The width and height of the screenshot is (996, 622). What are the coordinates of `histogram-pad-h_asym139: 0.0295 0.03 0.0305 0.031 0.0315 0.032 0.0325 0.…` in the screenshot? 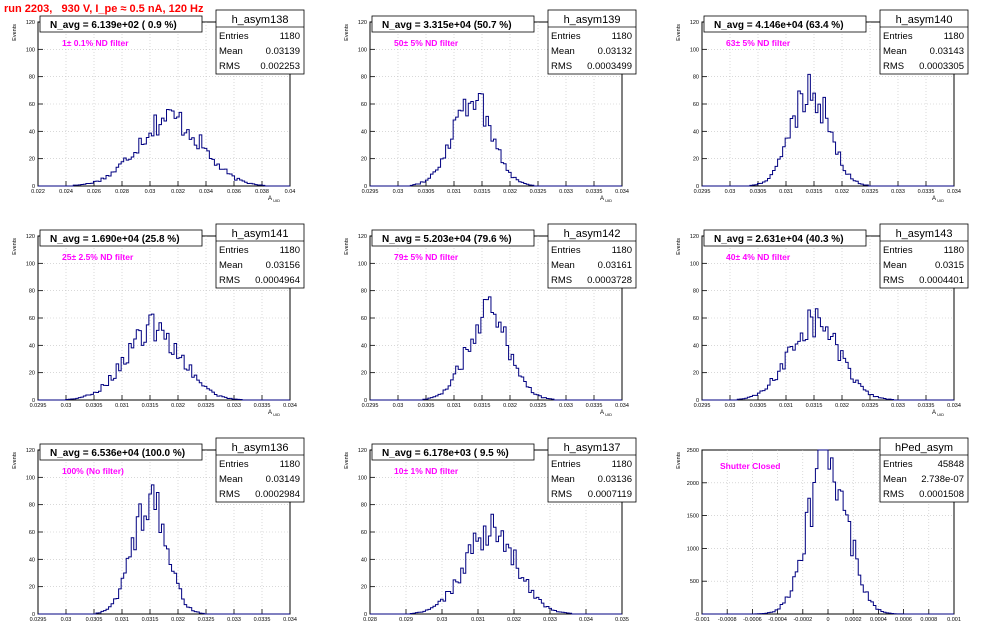 It's located at (490, 106).